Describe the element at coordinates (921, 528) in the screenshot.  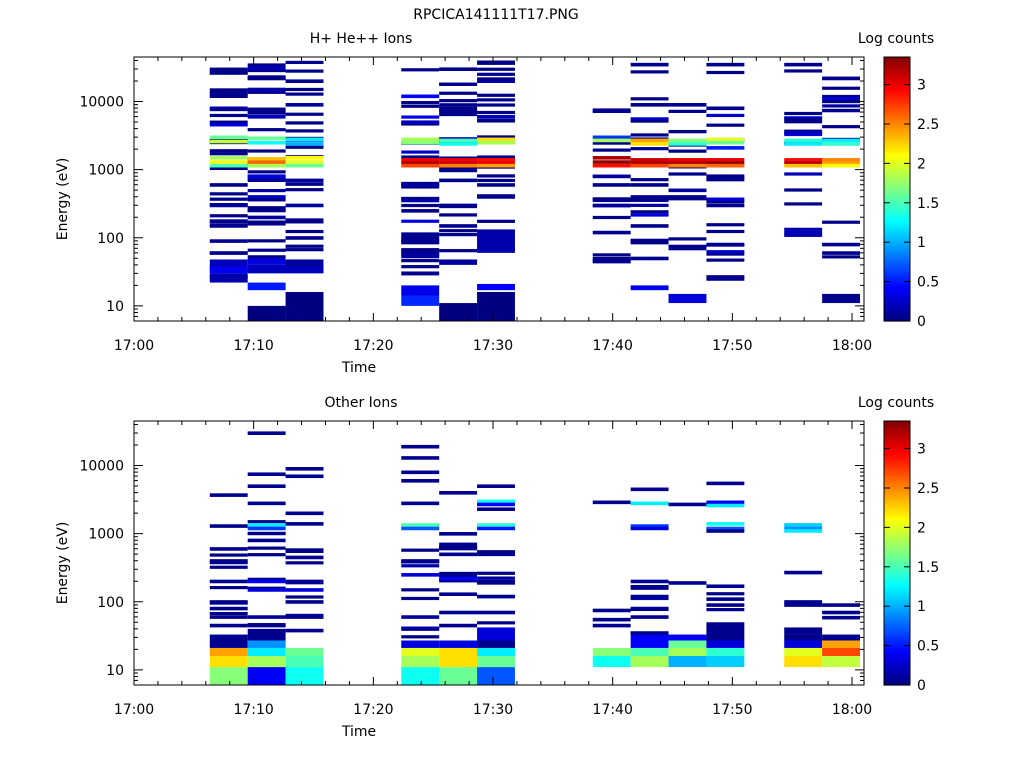
I see `colorbar-tick-label: 2` at that location.